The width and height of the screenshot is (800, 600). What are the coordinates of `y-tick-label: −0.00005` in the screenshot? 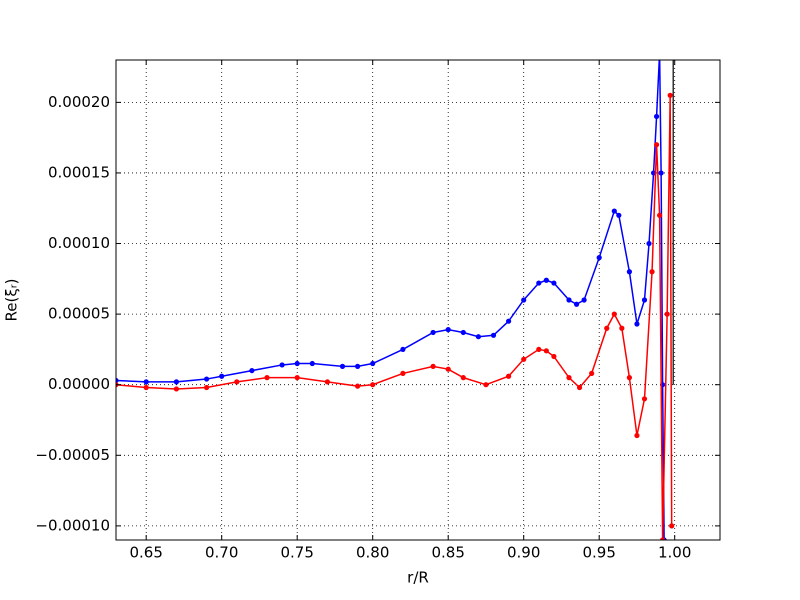 It's located at (72, 455).